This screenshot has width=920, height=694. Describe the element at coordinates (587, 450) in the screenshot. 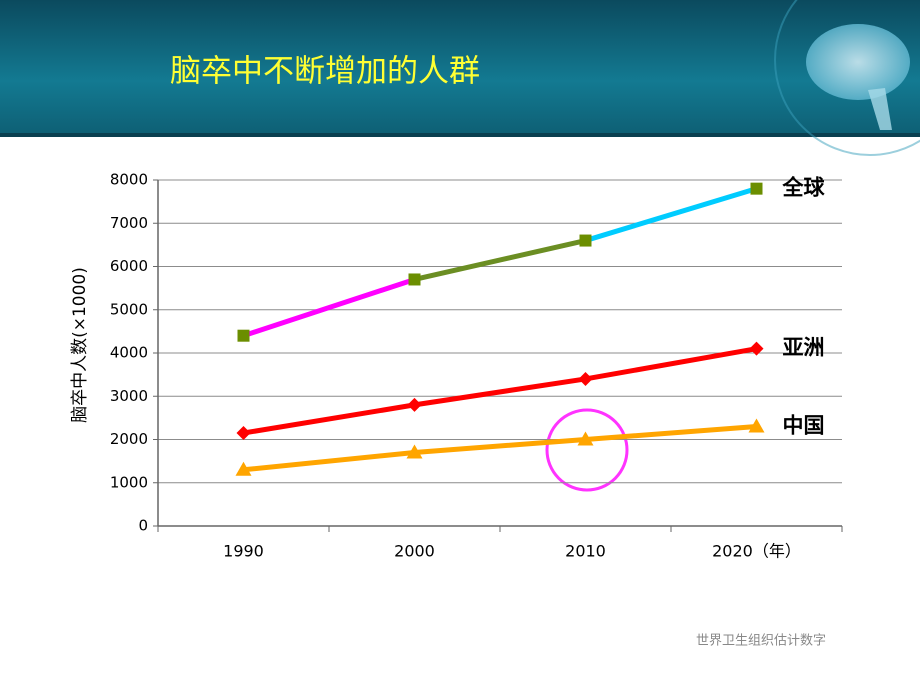

I see `highlight-circle` at that location.